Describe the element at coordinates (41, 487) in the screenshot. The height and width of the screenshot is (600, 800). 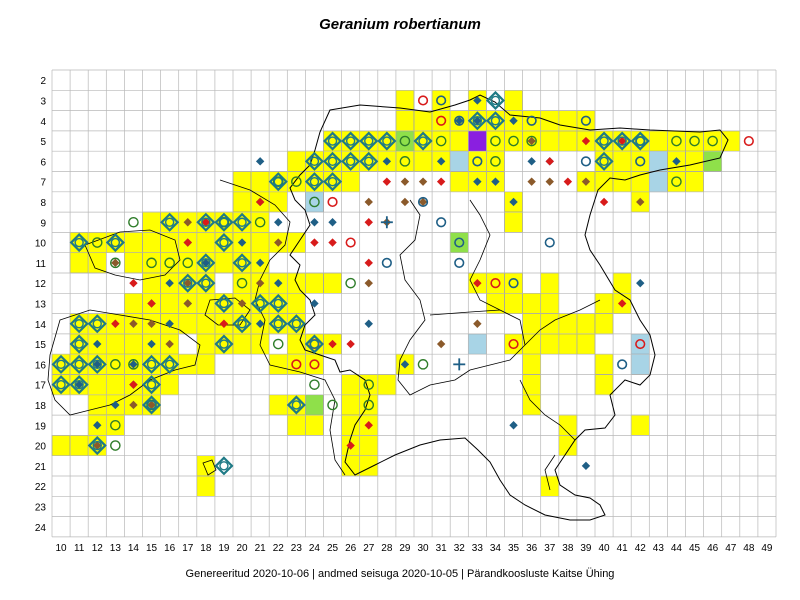
I see `row-label: 22` at that location.